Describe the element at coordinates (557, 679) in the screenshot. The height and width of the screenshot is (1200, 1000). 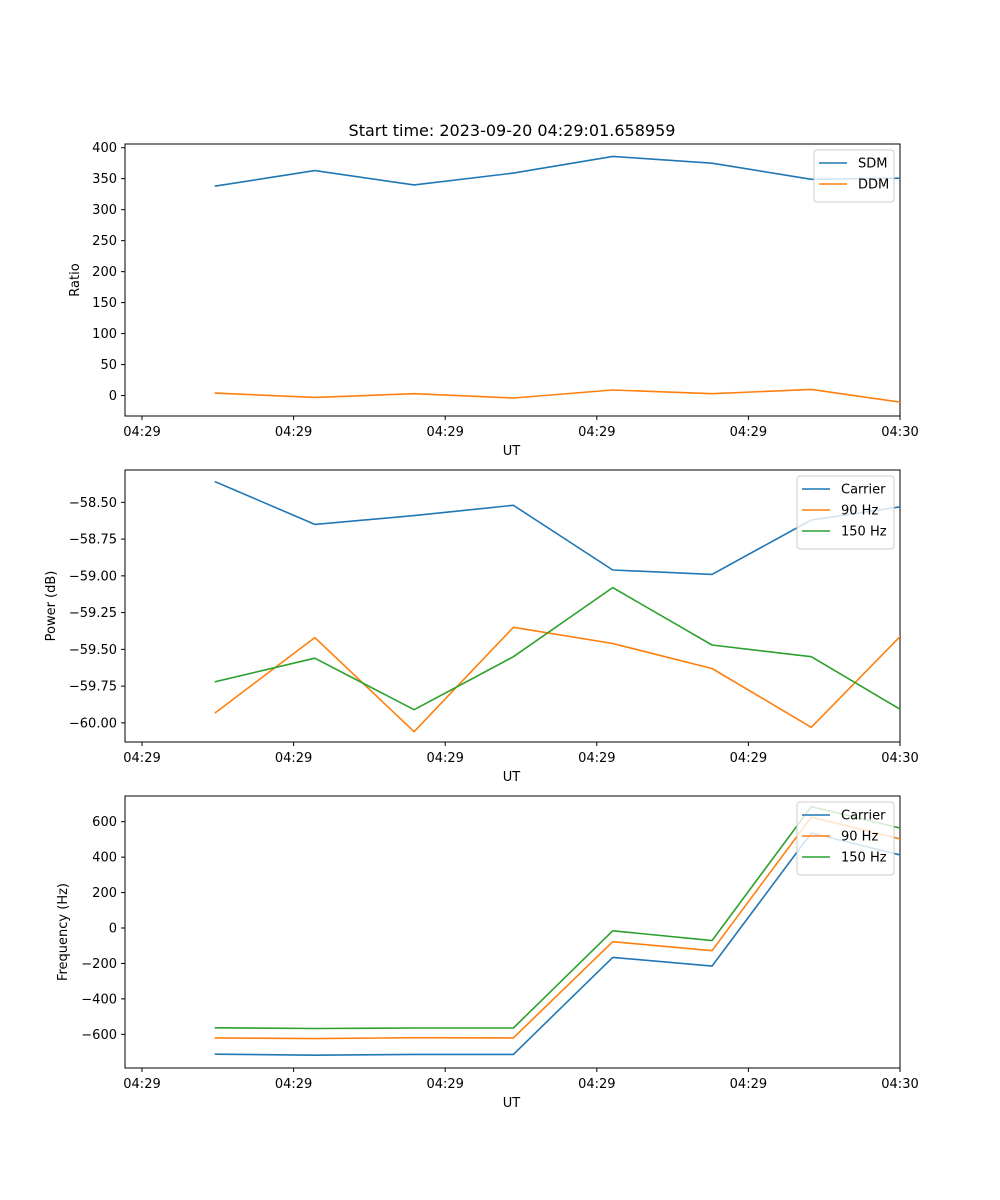
I see `chart2-series-90-hz` at that location.